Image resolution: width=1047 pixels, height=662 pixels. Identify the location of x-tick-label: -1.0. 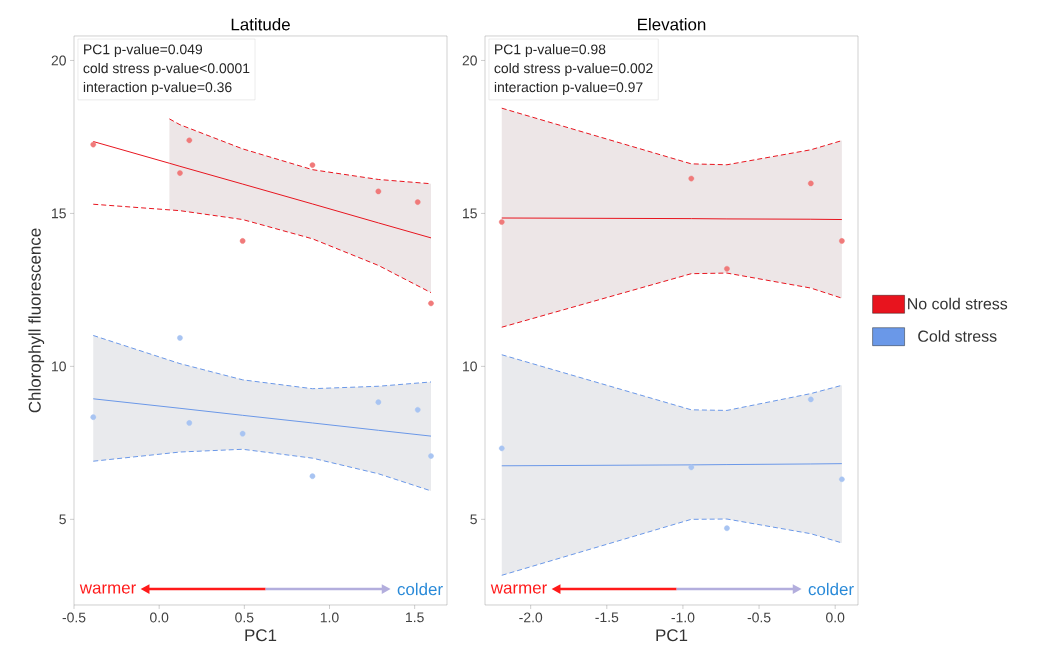
(683, 617).